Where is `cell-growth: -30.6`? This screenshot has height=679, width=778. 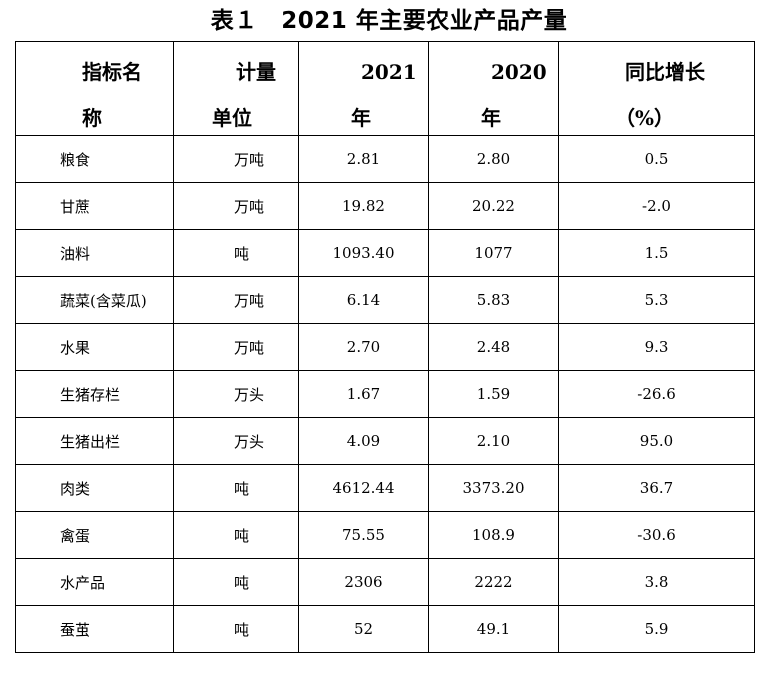
cell-growth: -30.6 is located at coordinates (656, 535).